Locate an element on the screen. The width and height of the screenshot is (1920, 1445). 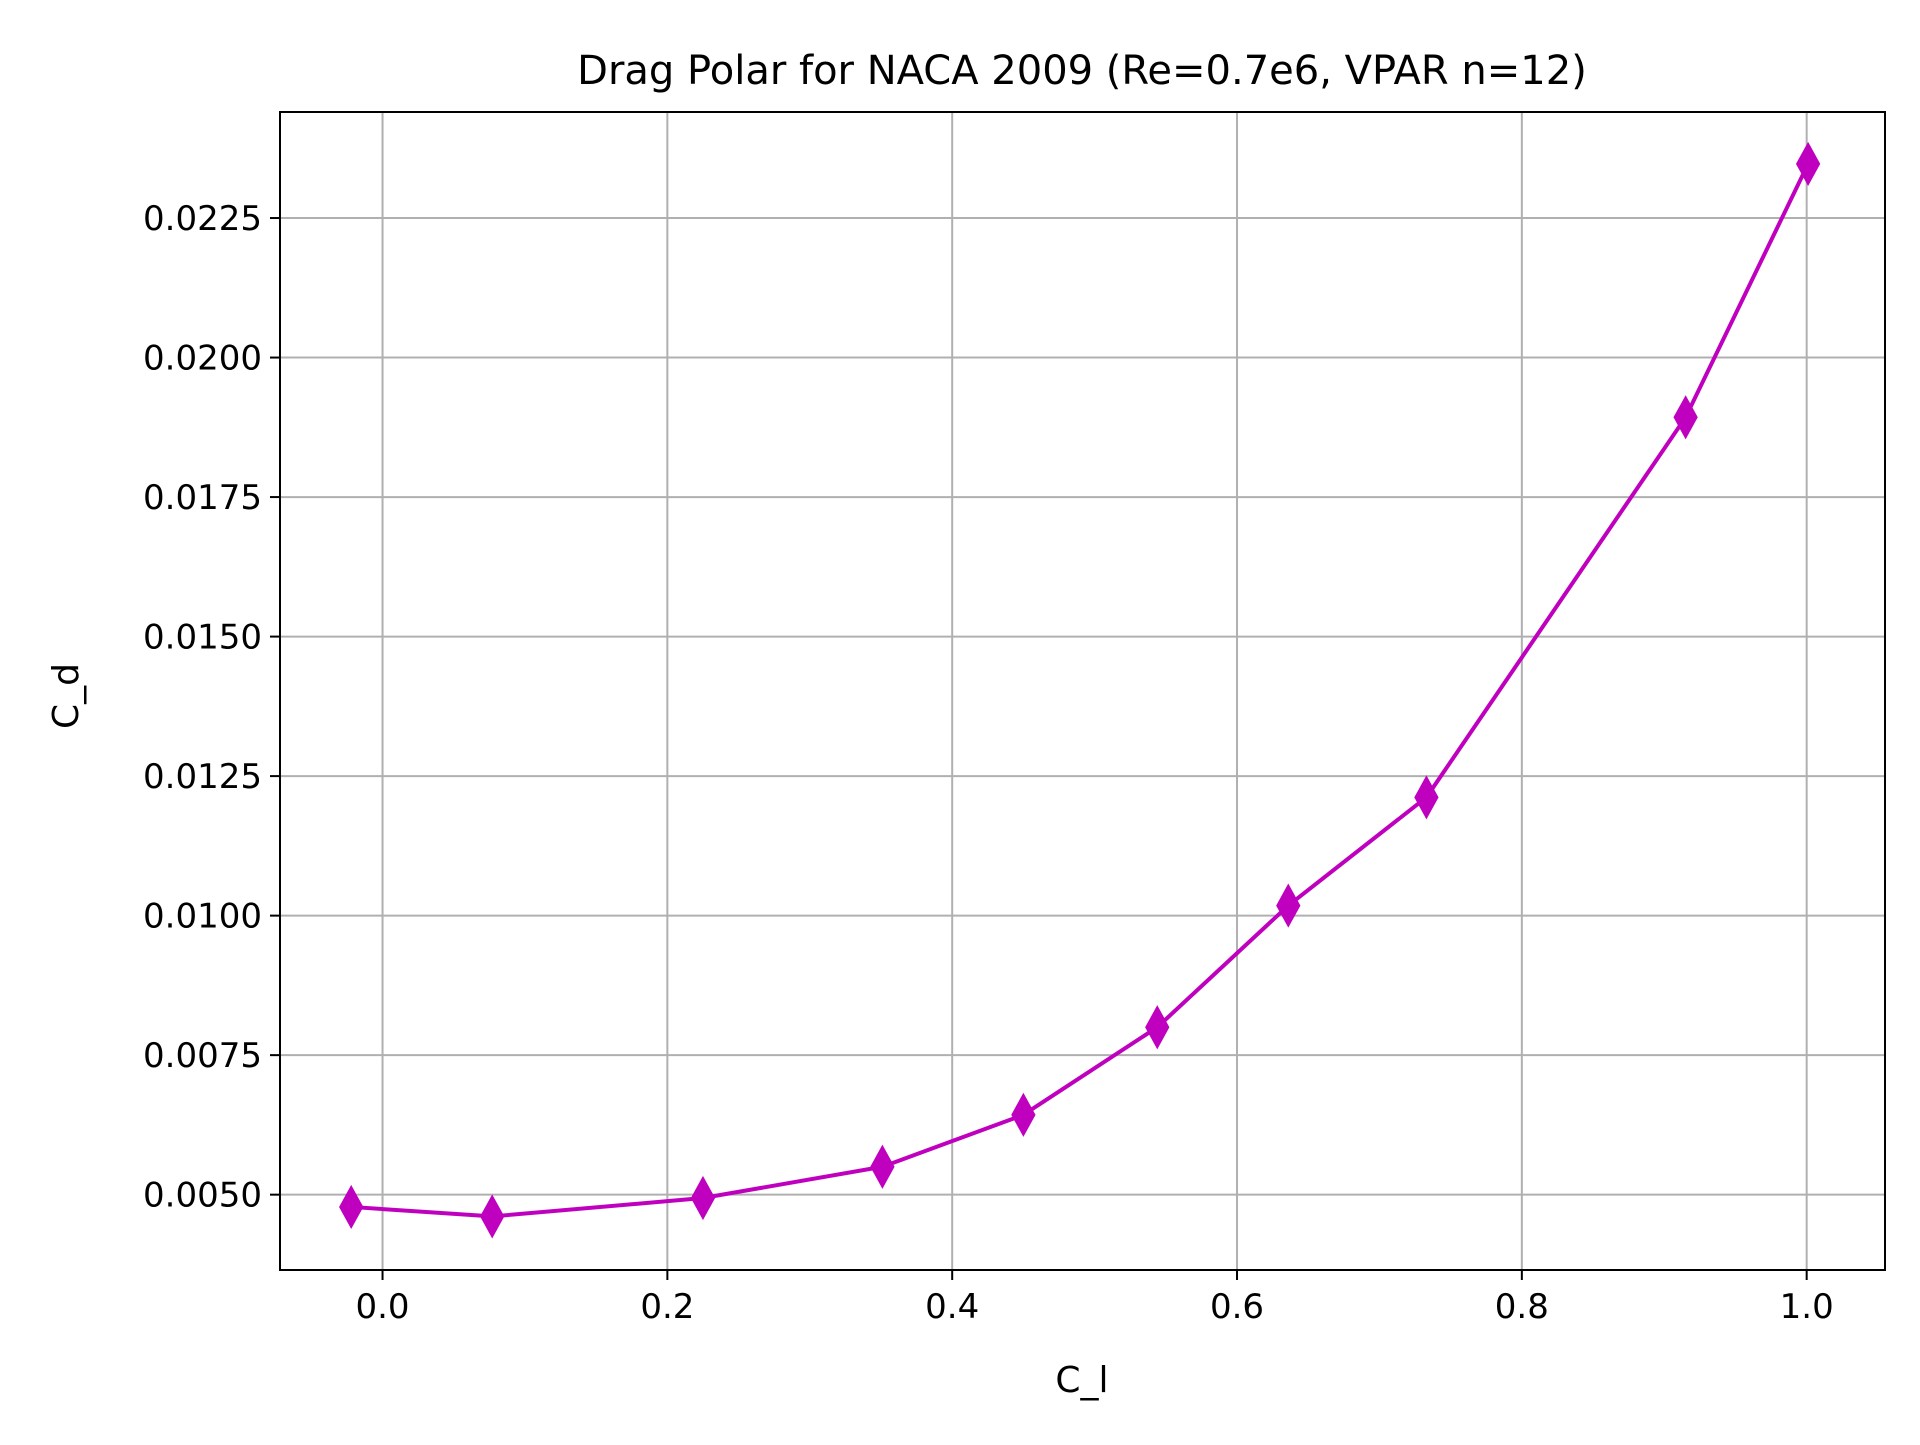
y-tick-label: 0.0150 is located at coordinates (202, 638).